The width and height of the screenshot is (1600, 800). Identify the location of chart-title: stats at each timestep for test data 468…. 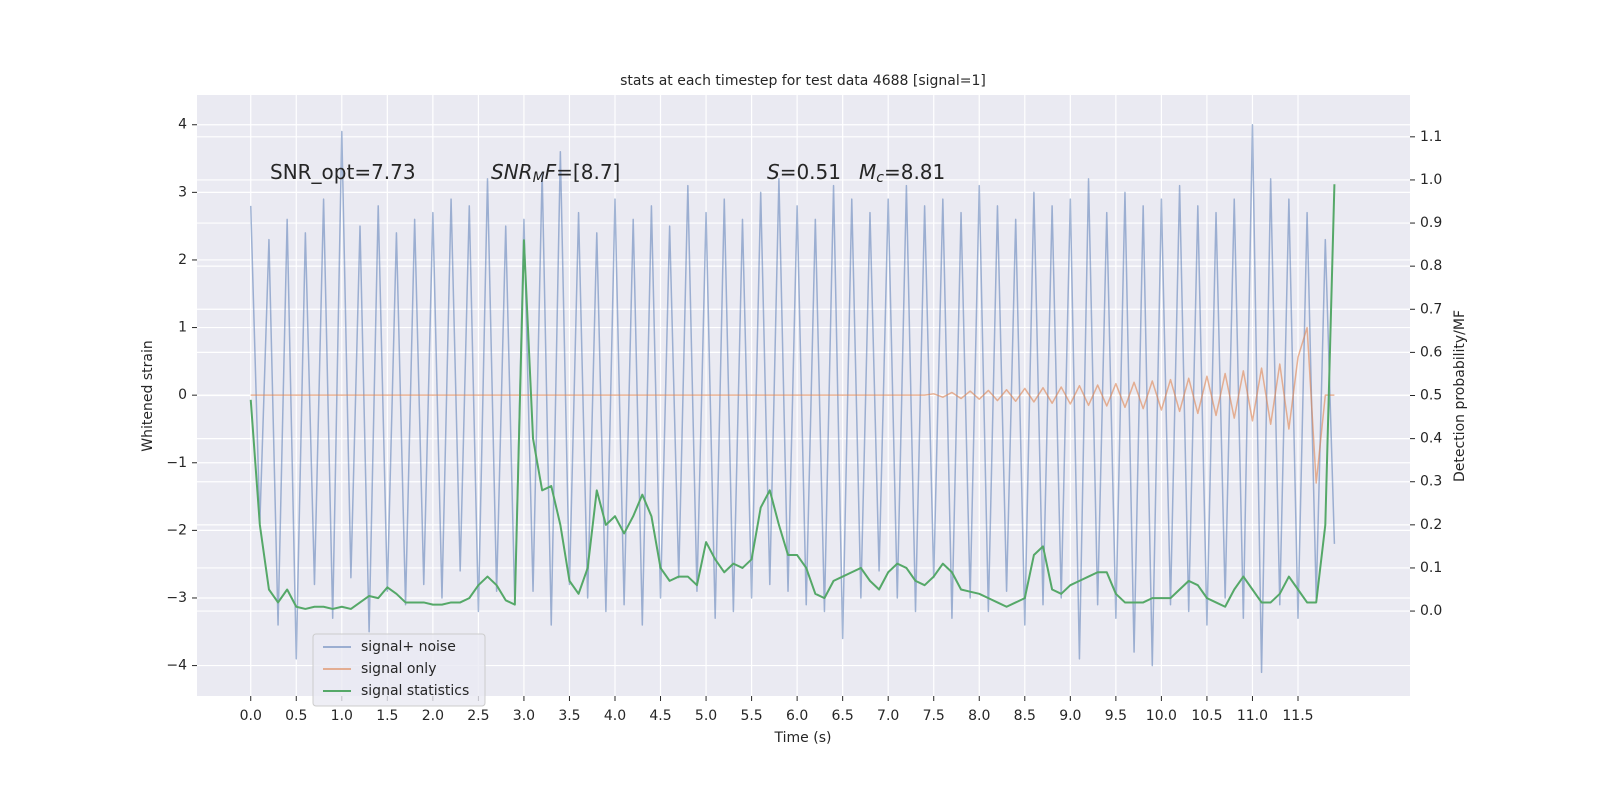
(803, 81).